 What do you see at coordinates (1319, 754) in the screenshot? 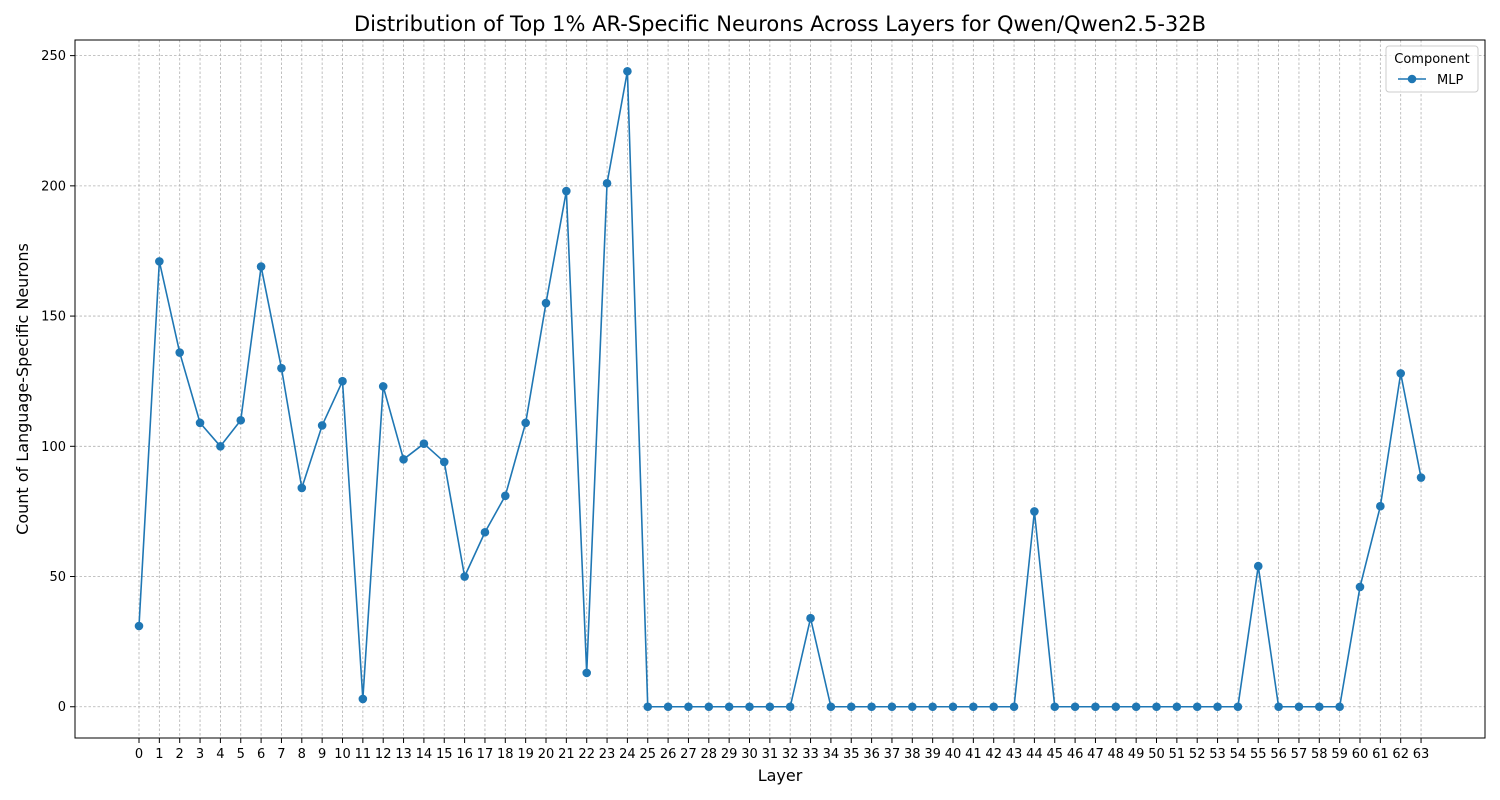
I see `x-tick-label: 58` at bounding box center [1319, 754].